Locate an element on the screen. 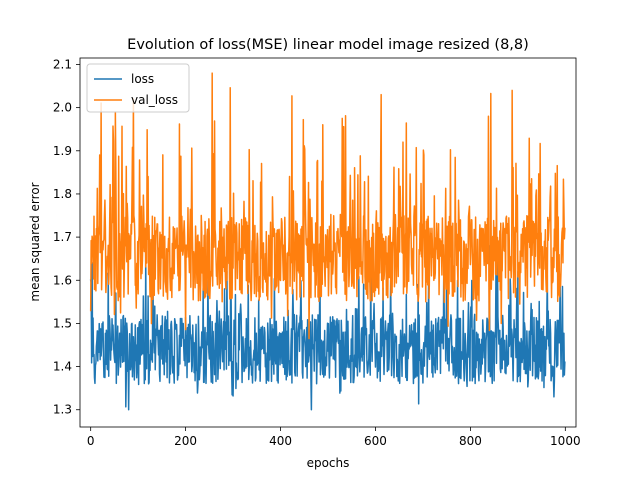 The image size is (640, 480). y-tick-label: 1.5 is located at coordinates (62, 323).